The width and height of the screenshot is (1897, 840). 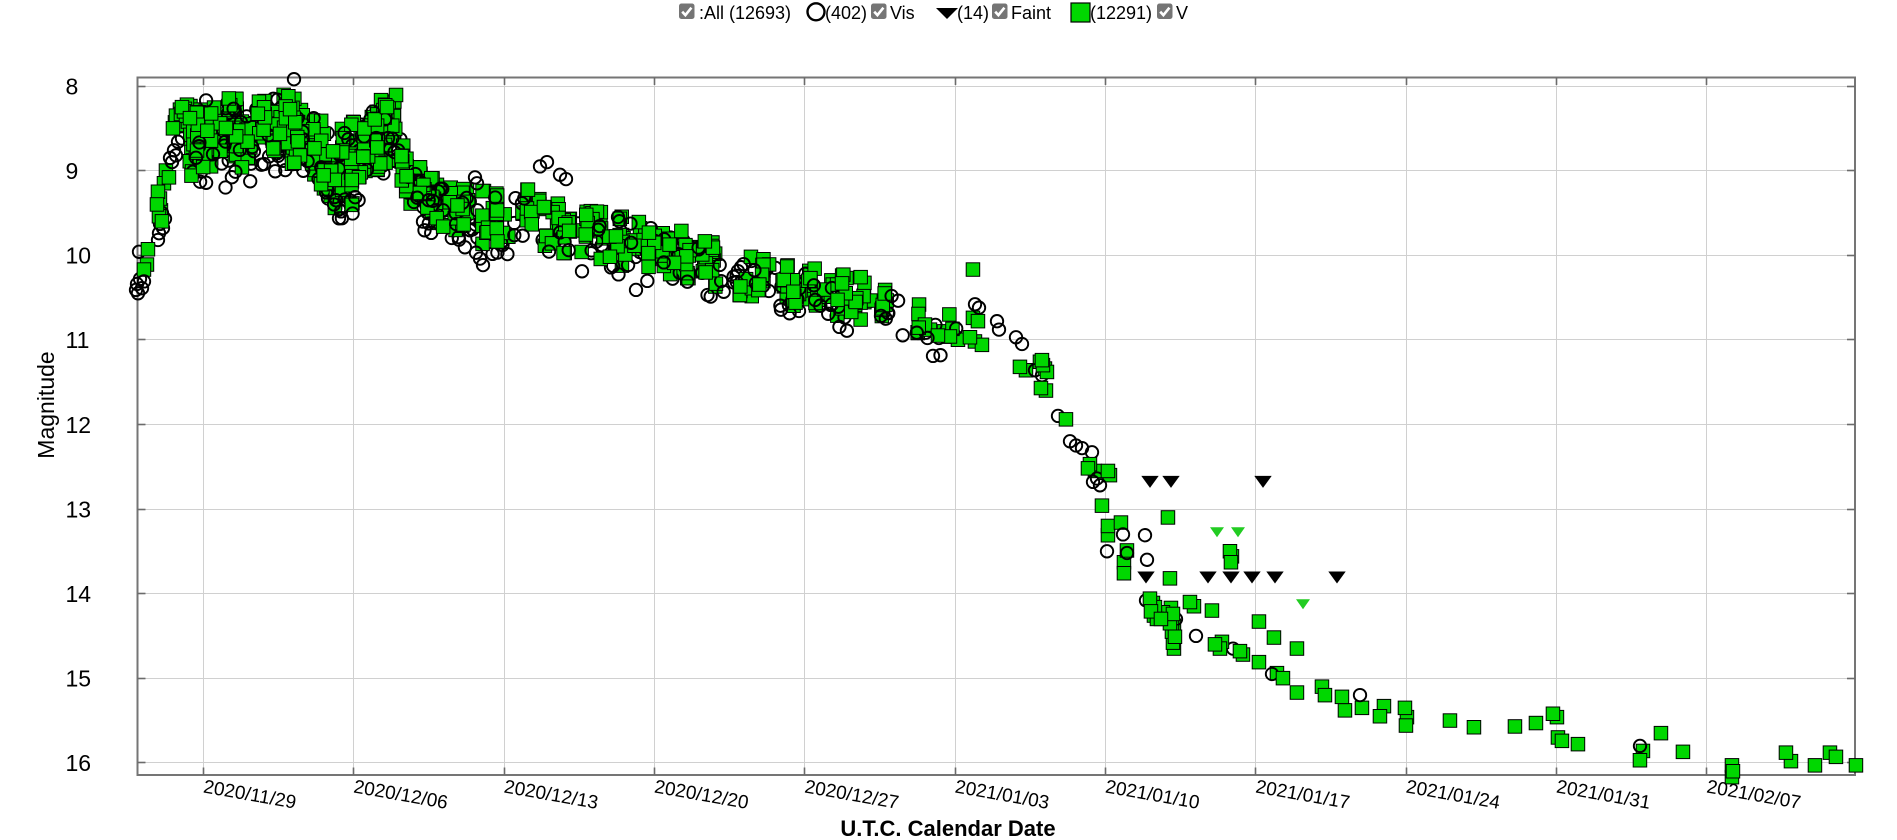 I want to click on svg-text: 8, so click(x=72, y=86).